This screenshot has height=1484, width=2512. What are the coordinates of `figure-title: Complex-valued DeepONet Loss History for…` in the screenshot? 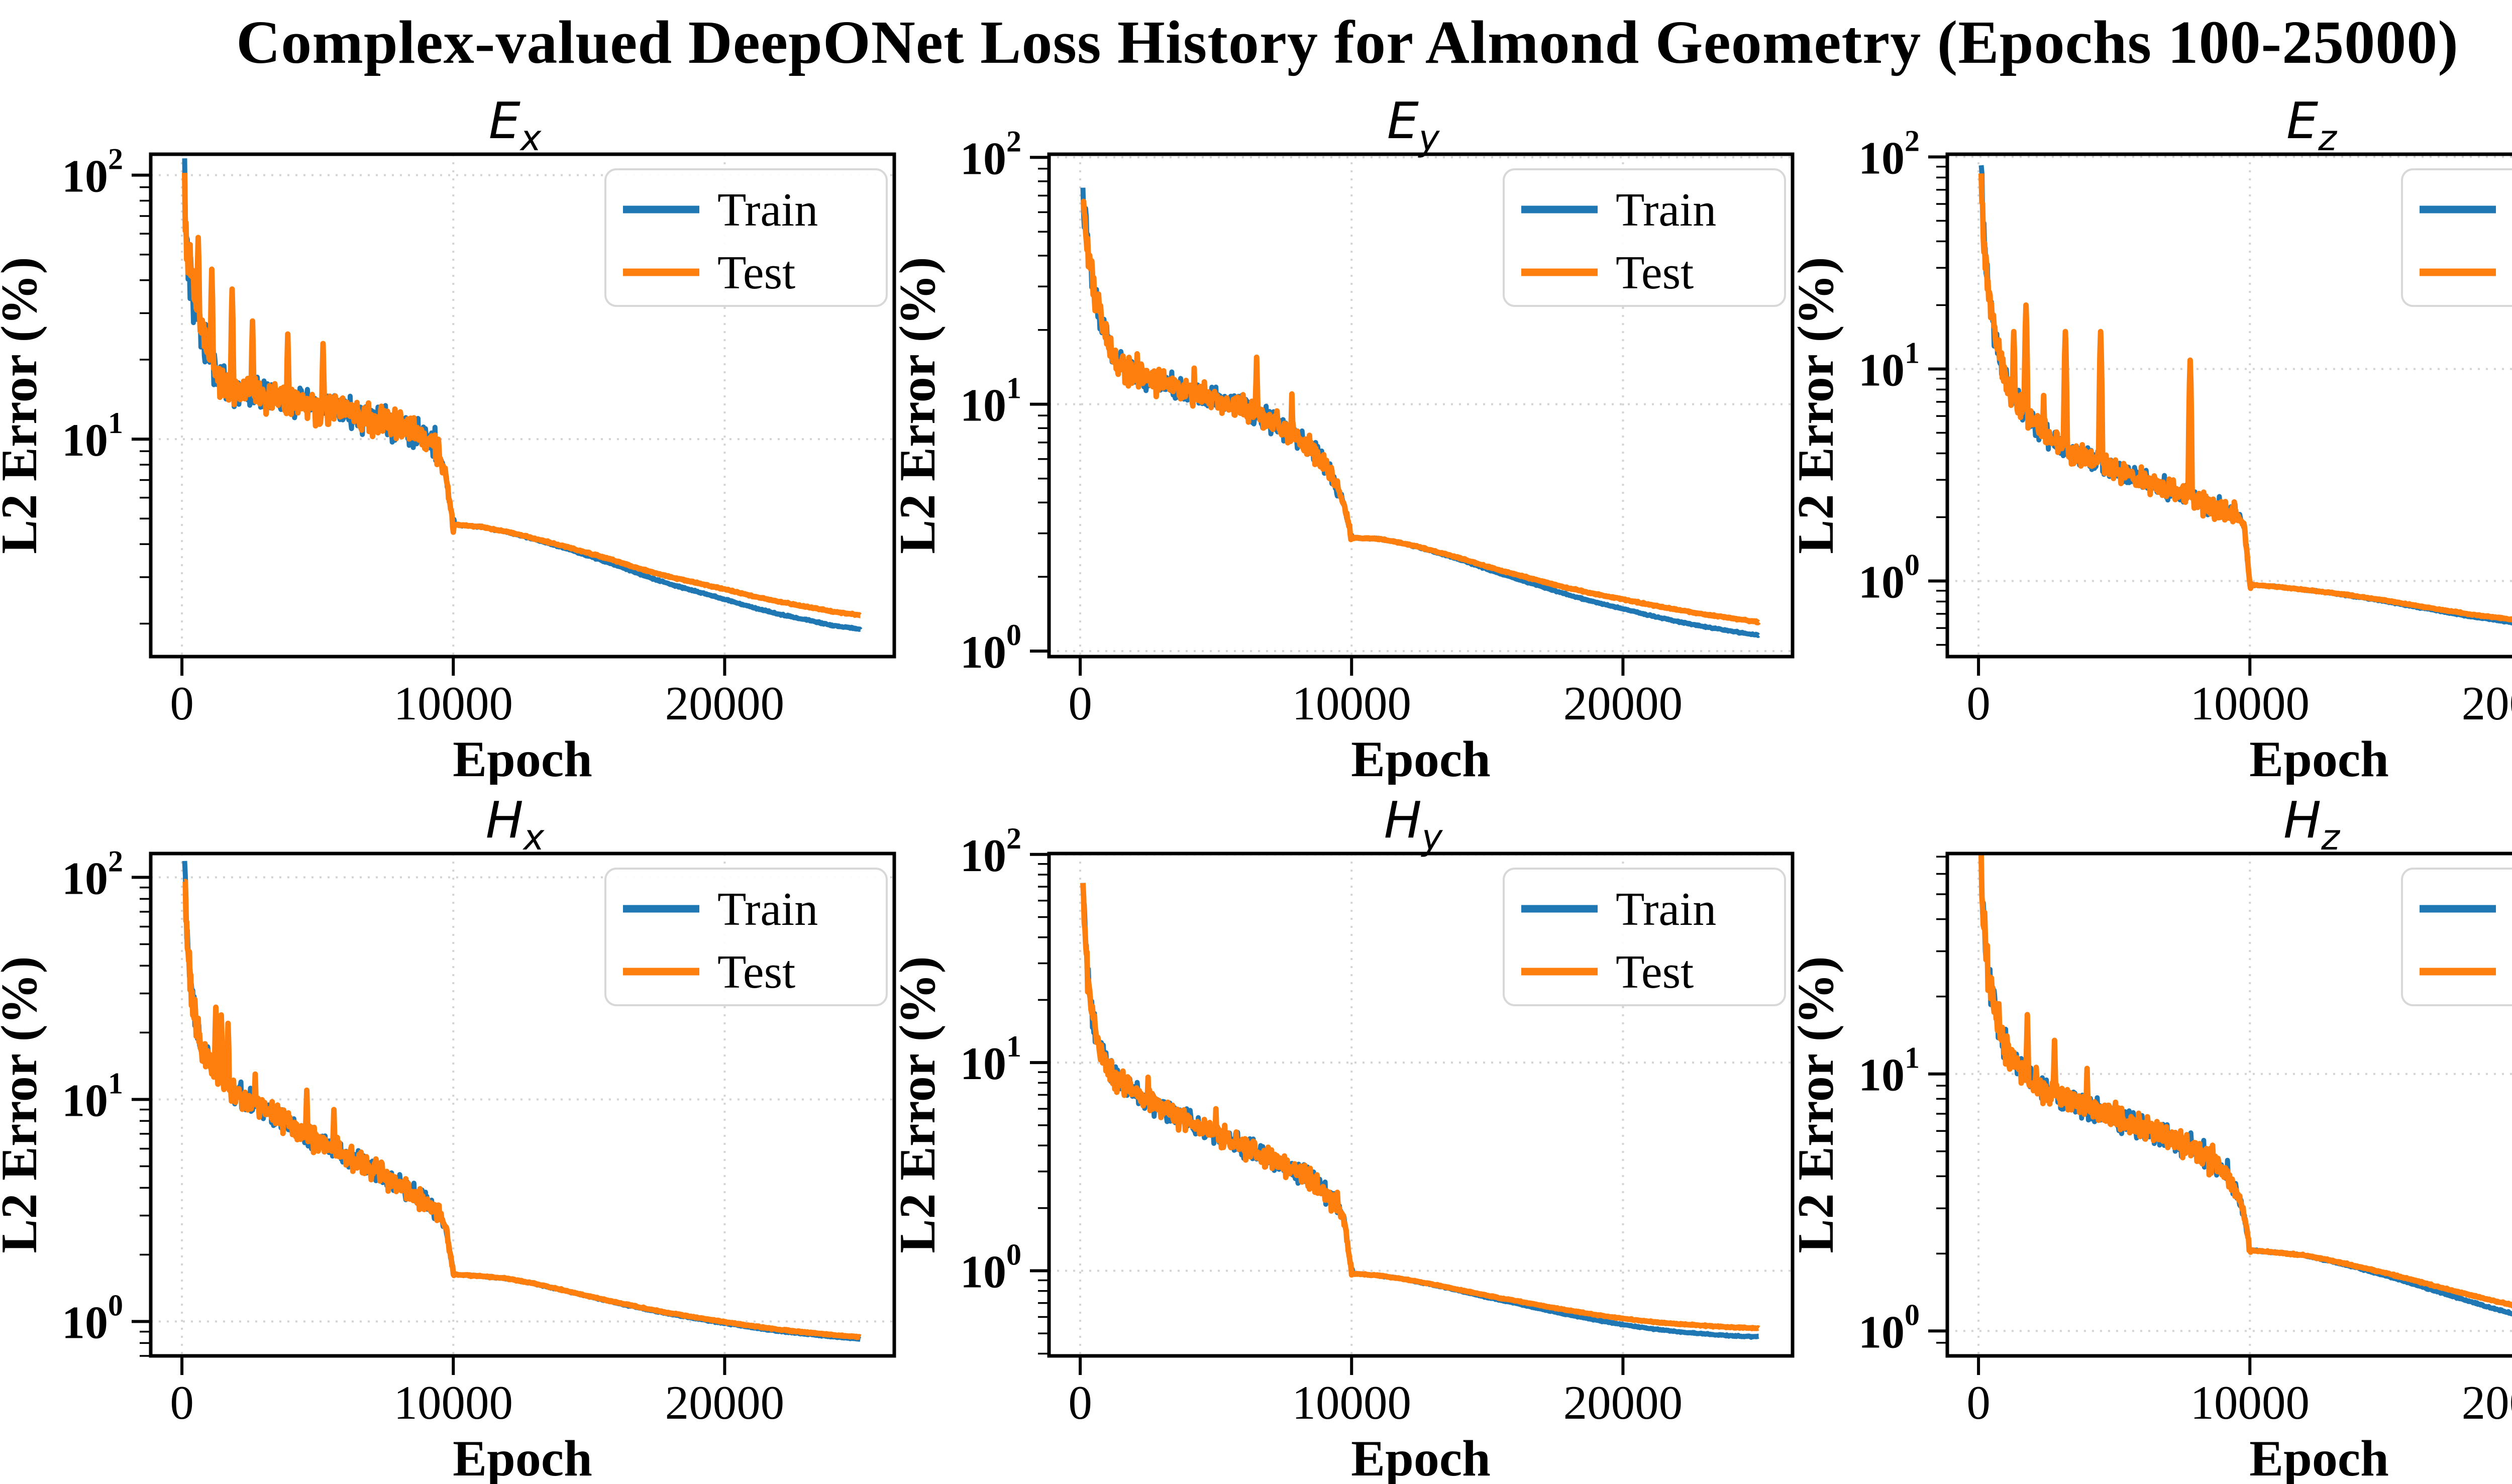 It's located at (1347, 42).